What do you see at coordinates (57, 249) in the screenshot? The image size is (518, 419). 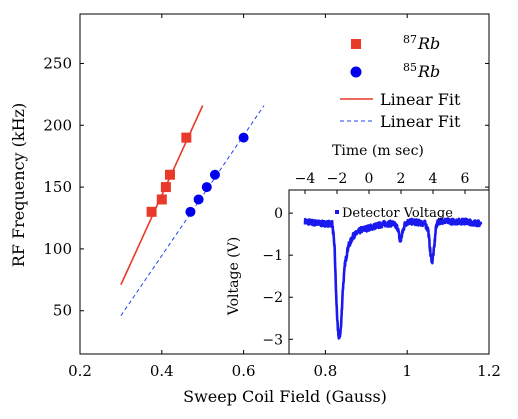 I see `main-y-tick-label: 100` at bounding box center [57, 249].